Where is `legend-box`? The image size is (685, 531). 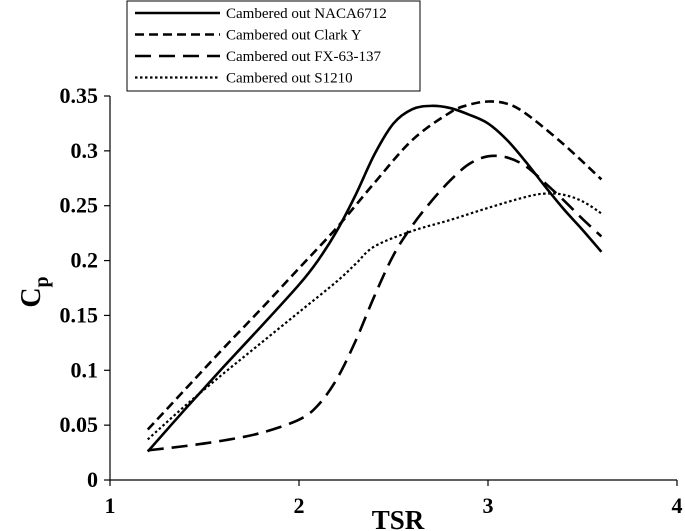 legend-box is located at coordinates (273, 46).